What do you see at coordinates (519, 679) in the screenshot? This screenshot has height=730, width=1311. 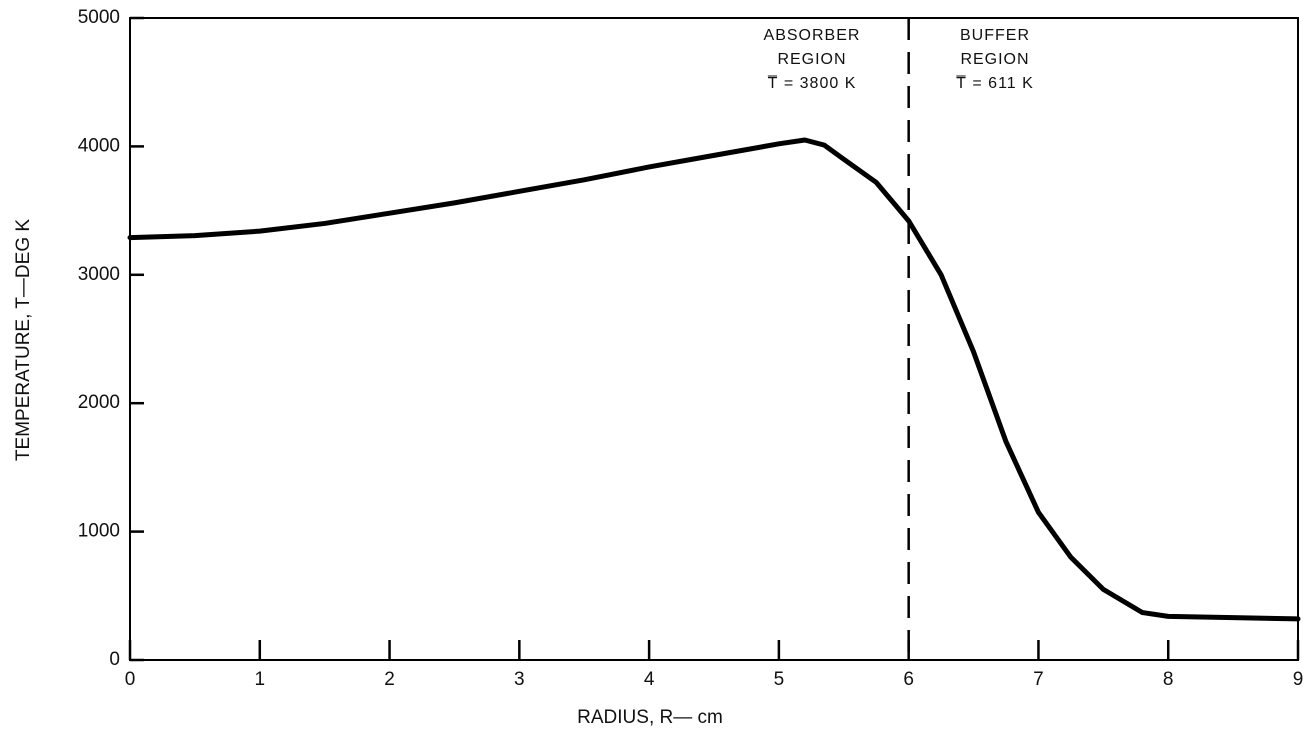 I see `x-tick-label: 3` at bounding box center [519, 679].